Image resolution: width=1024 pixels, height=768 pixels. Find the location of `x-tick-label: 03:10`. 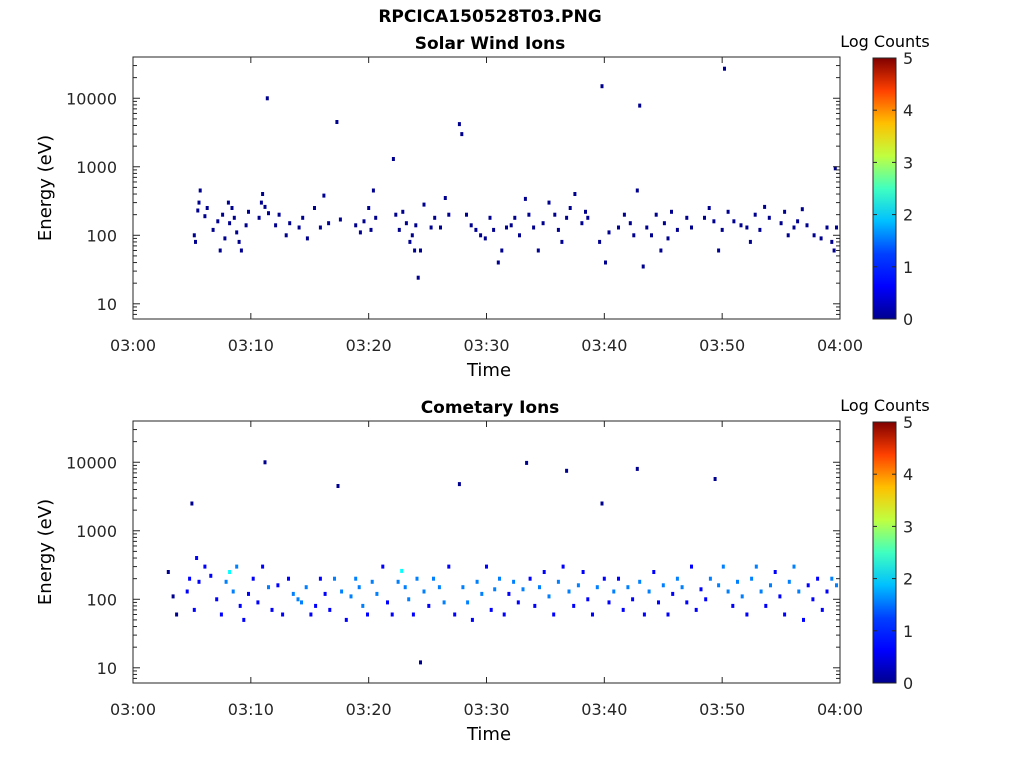

x-tick-label: 03:10 is located at coordinates (251, 345).